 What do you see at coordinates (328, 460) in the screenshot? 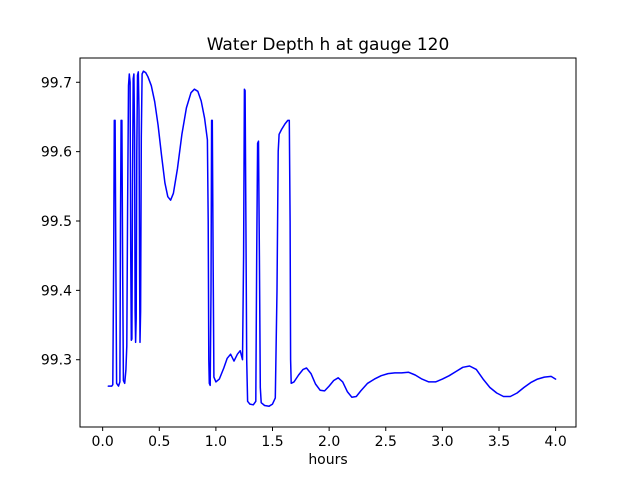
I see `x-axis-label: hours` at bounding box center [328, 460].